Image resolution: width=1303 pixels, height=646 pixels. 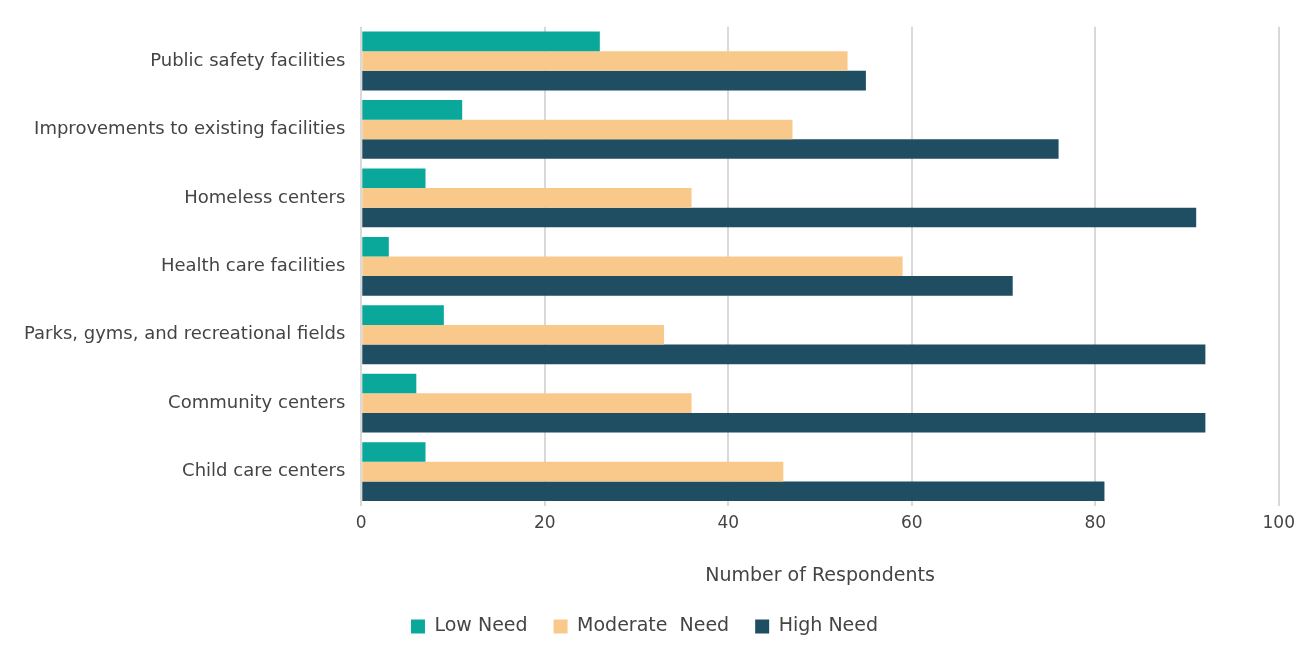 I want to click on x-tick-label: 0, so click(x=361, y=522).